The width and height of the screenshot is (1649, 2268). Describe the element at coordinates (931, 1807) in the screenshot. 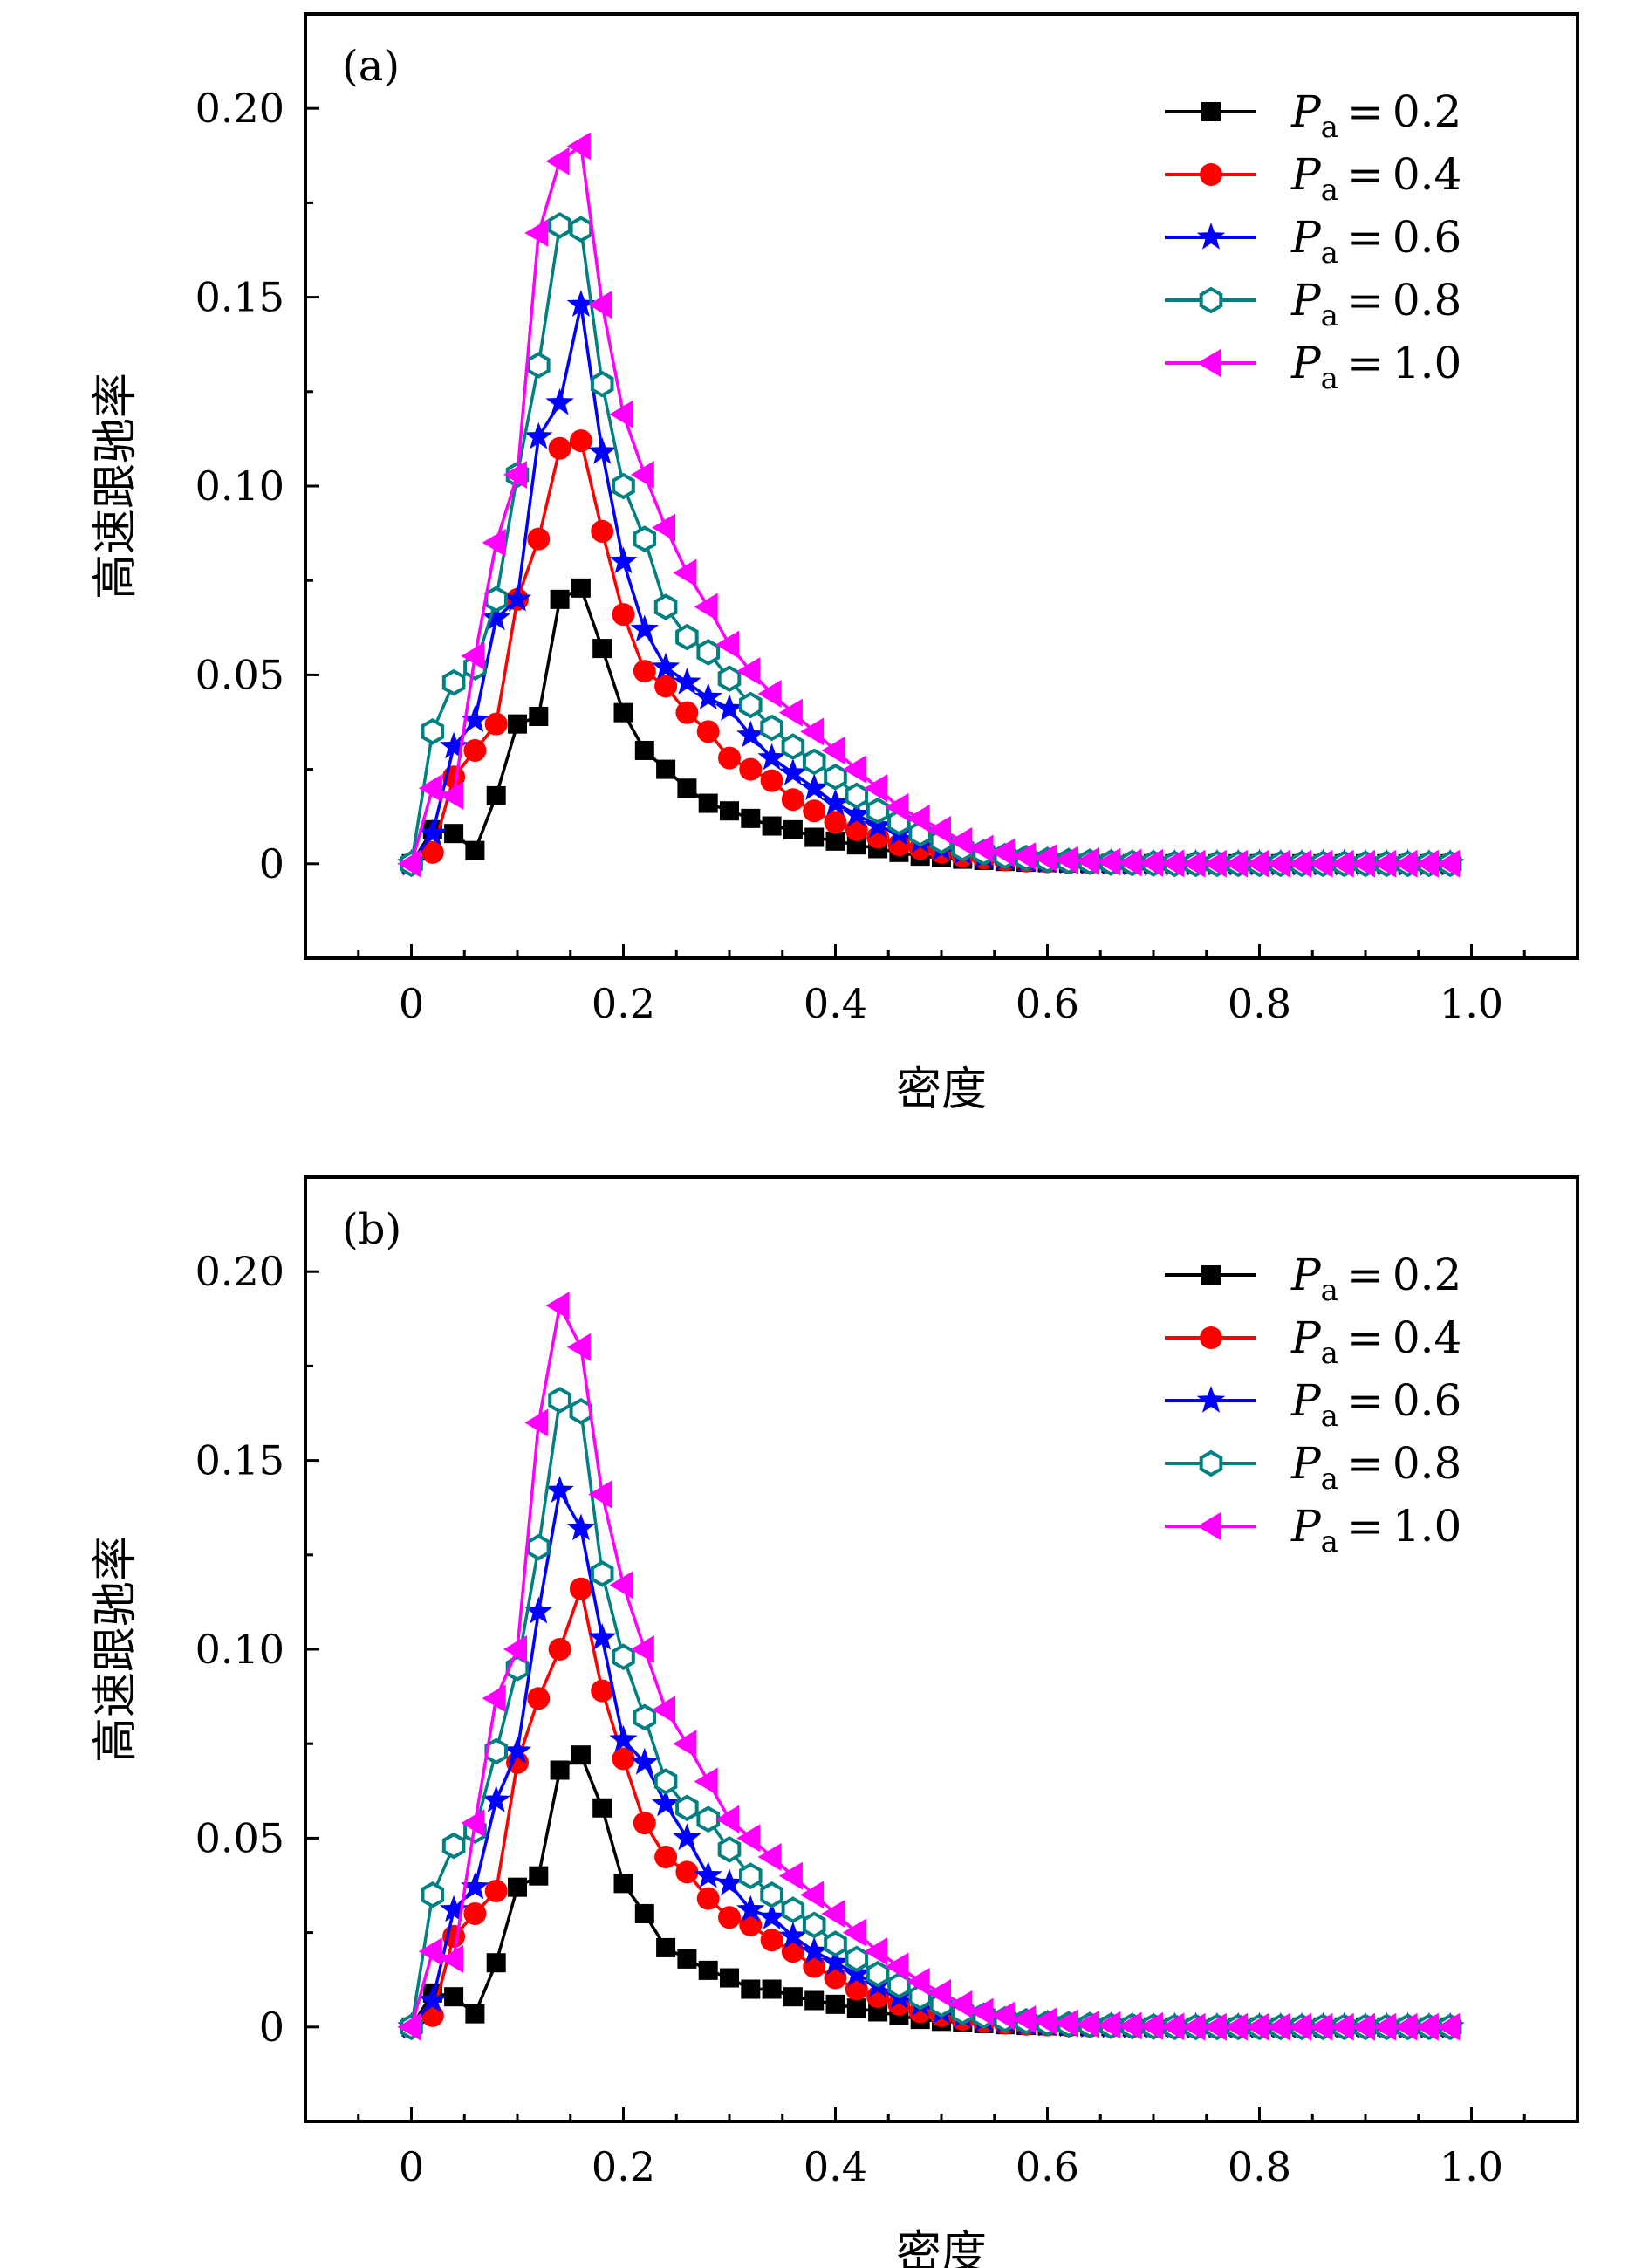

I see `series-0.4` at that location.